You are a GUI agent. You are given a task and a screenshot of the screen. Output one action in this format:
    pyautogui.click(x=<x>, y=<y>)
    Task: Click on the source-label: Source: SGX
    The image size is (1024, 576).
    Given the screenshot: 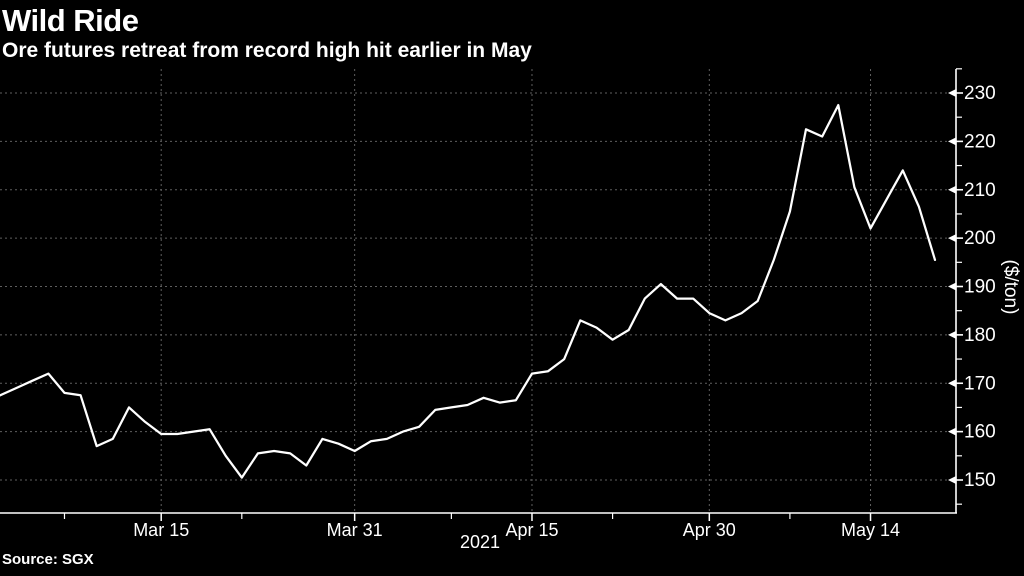 What is the action you would take?
    pyautogui.click(x=48, y=559)
    